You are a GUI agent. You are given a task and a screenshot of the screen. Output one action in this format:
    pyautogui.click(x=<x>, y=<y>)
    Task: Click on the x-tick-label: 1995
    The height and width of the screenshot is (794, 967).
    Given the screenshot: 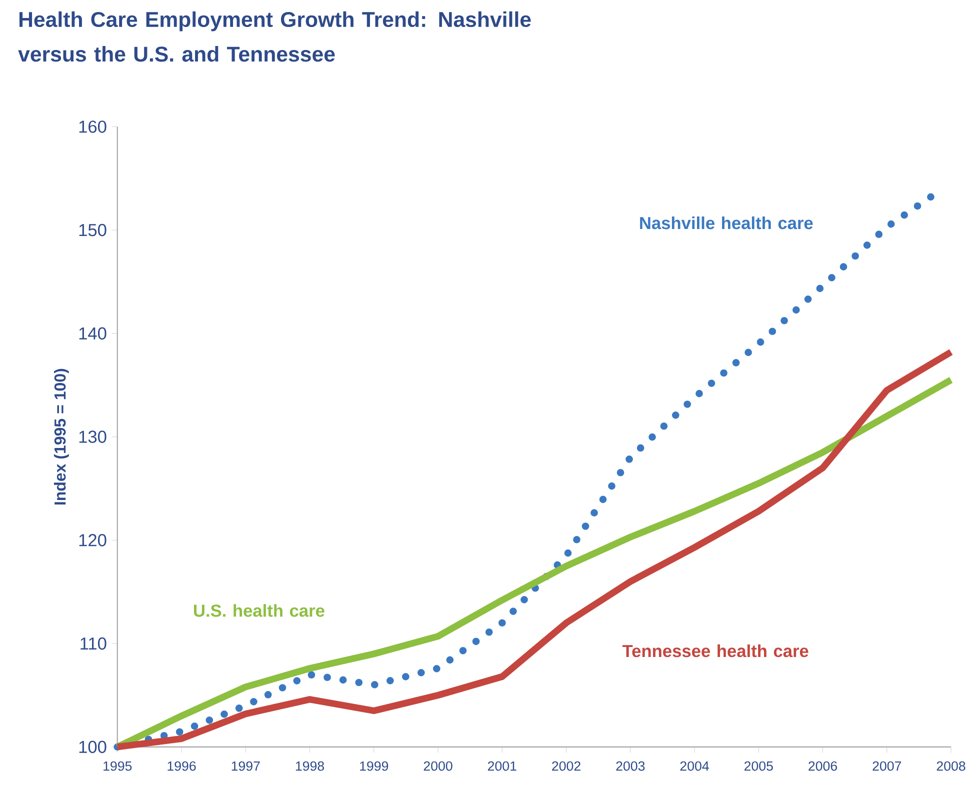 What is the action you would take?
    pyautogui.click(x=118, y=766)
    